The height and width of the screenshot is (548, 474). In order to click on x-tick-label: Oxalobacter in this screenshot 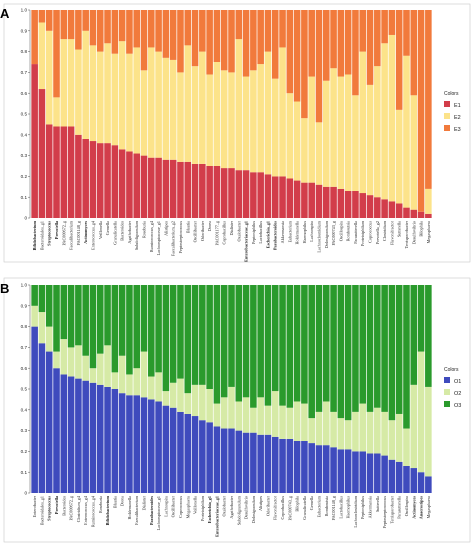, I will do `click(238, 230)`.